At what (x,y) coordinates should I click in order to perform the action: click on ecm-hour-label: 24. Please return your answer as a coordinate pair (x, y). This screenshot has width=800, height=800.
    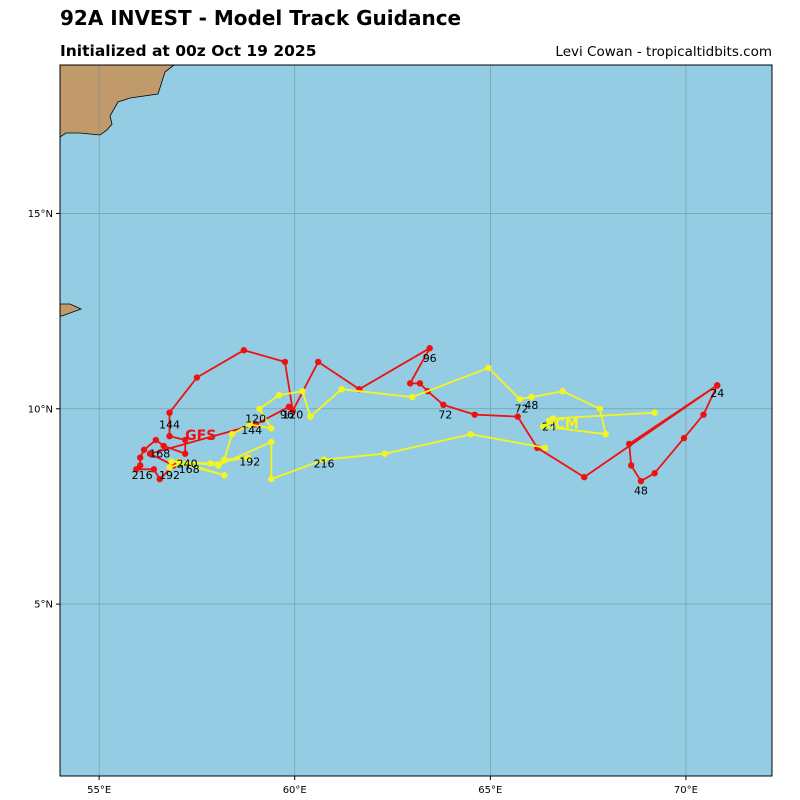
    Looking at the image, I should click on (549, 426).